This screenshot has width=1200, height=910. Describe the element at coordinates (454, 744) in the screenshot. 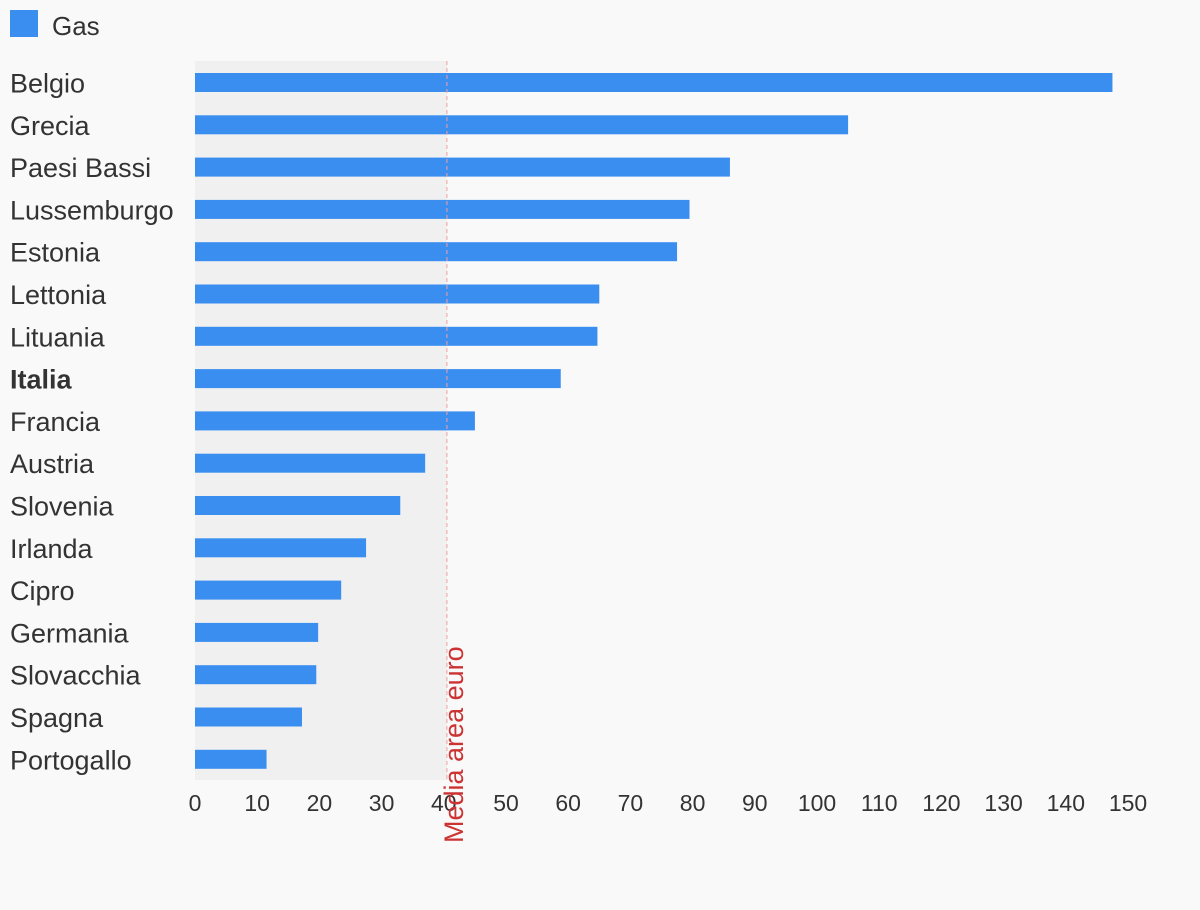

I see `reference-line-label: Media area euro` at that location.